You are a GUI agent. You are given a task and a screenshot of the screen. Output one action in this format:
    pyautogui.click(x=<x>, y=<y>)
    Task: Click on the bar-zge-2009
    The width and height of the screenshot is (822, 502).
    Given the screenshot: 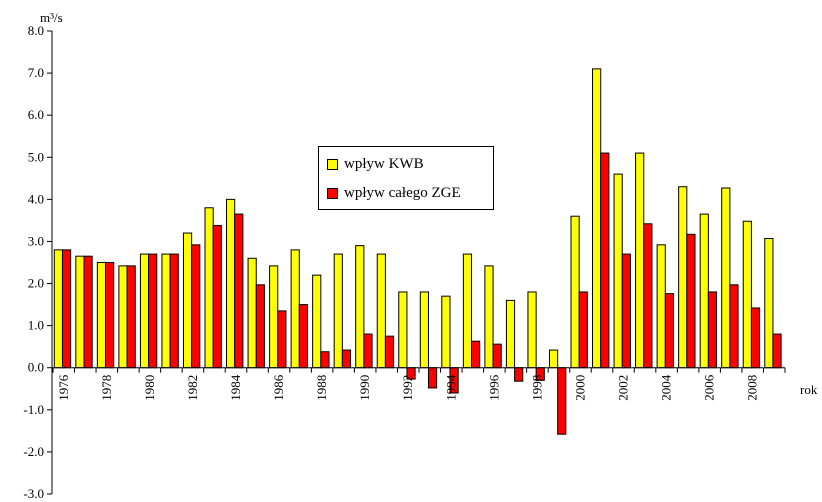 What is the action you would take?
    pyautogui.click(x=777, y=351)
    